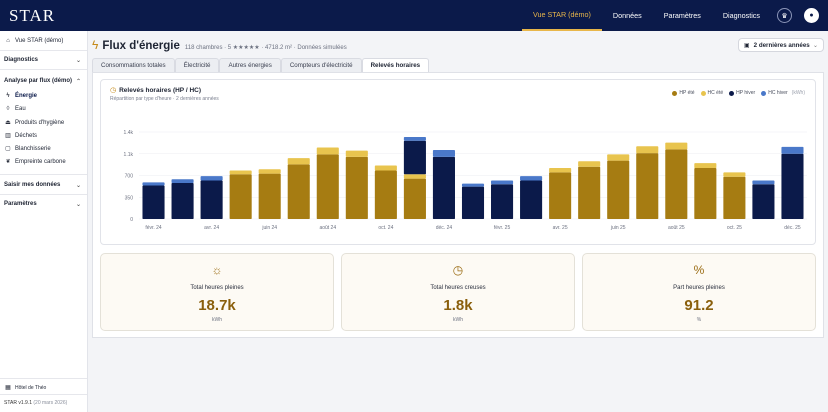  I want to click on percent-icon: %, so click(699, 270).